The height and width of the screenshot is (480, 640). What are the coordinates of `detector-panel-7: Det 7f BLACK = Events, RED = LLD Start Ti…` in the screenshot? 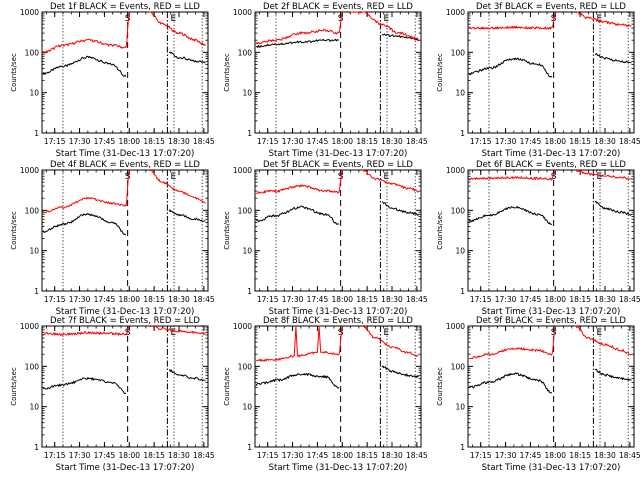 It's located at (112, 394).